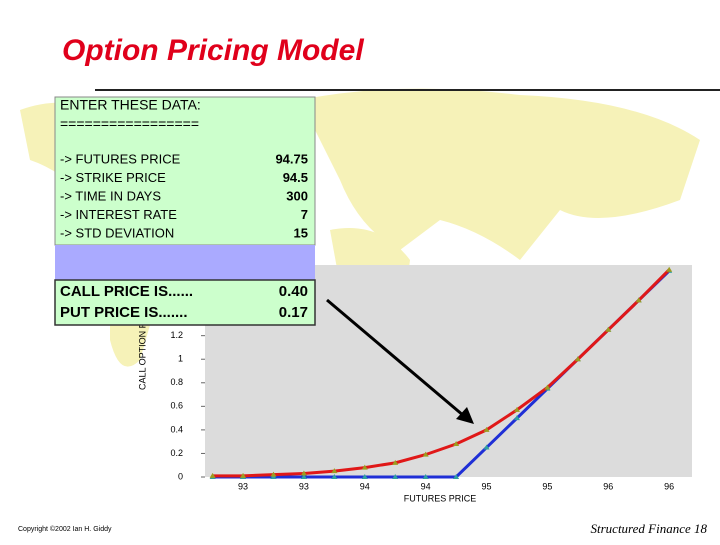 This screenshot has height=545, width=720. I want to click on output-panel, so click(185, 302).